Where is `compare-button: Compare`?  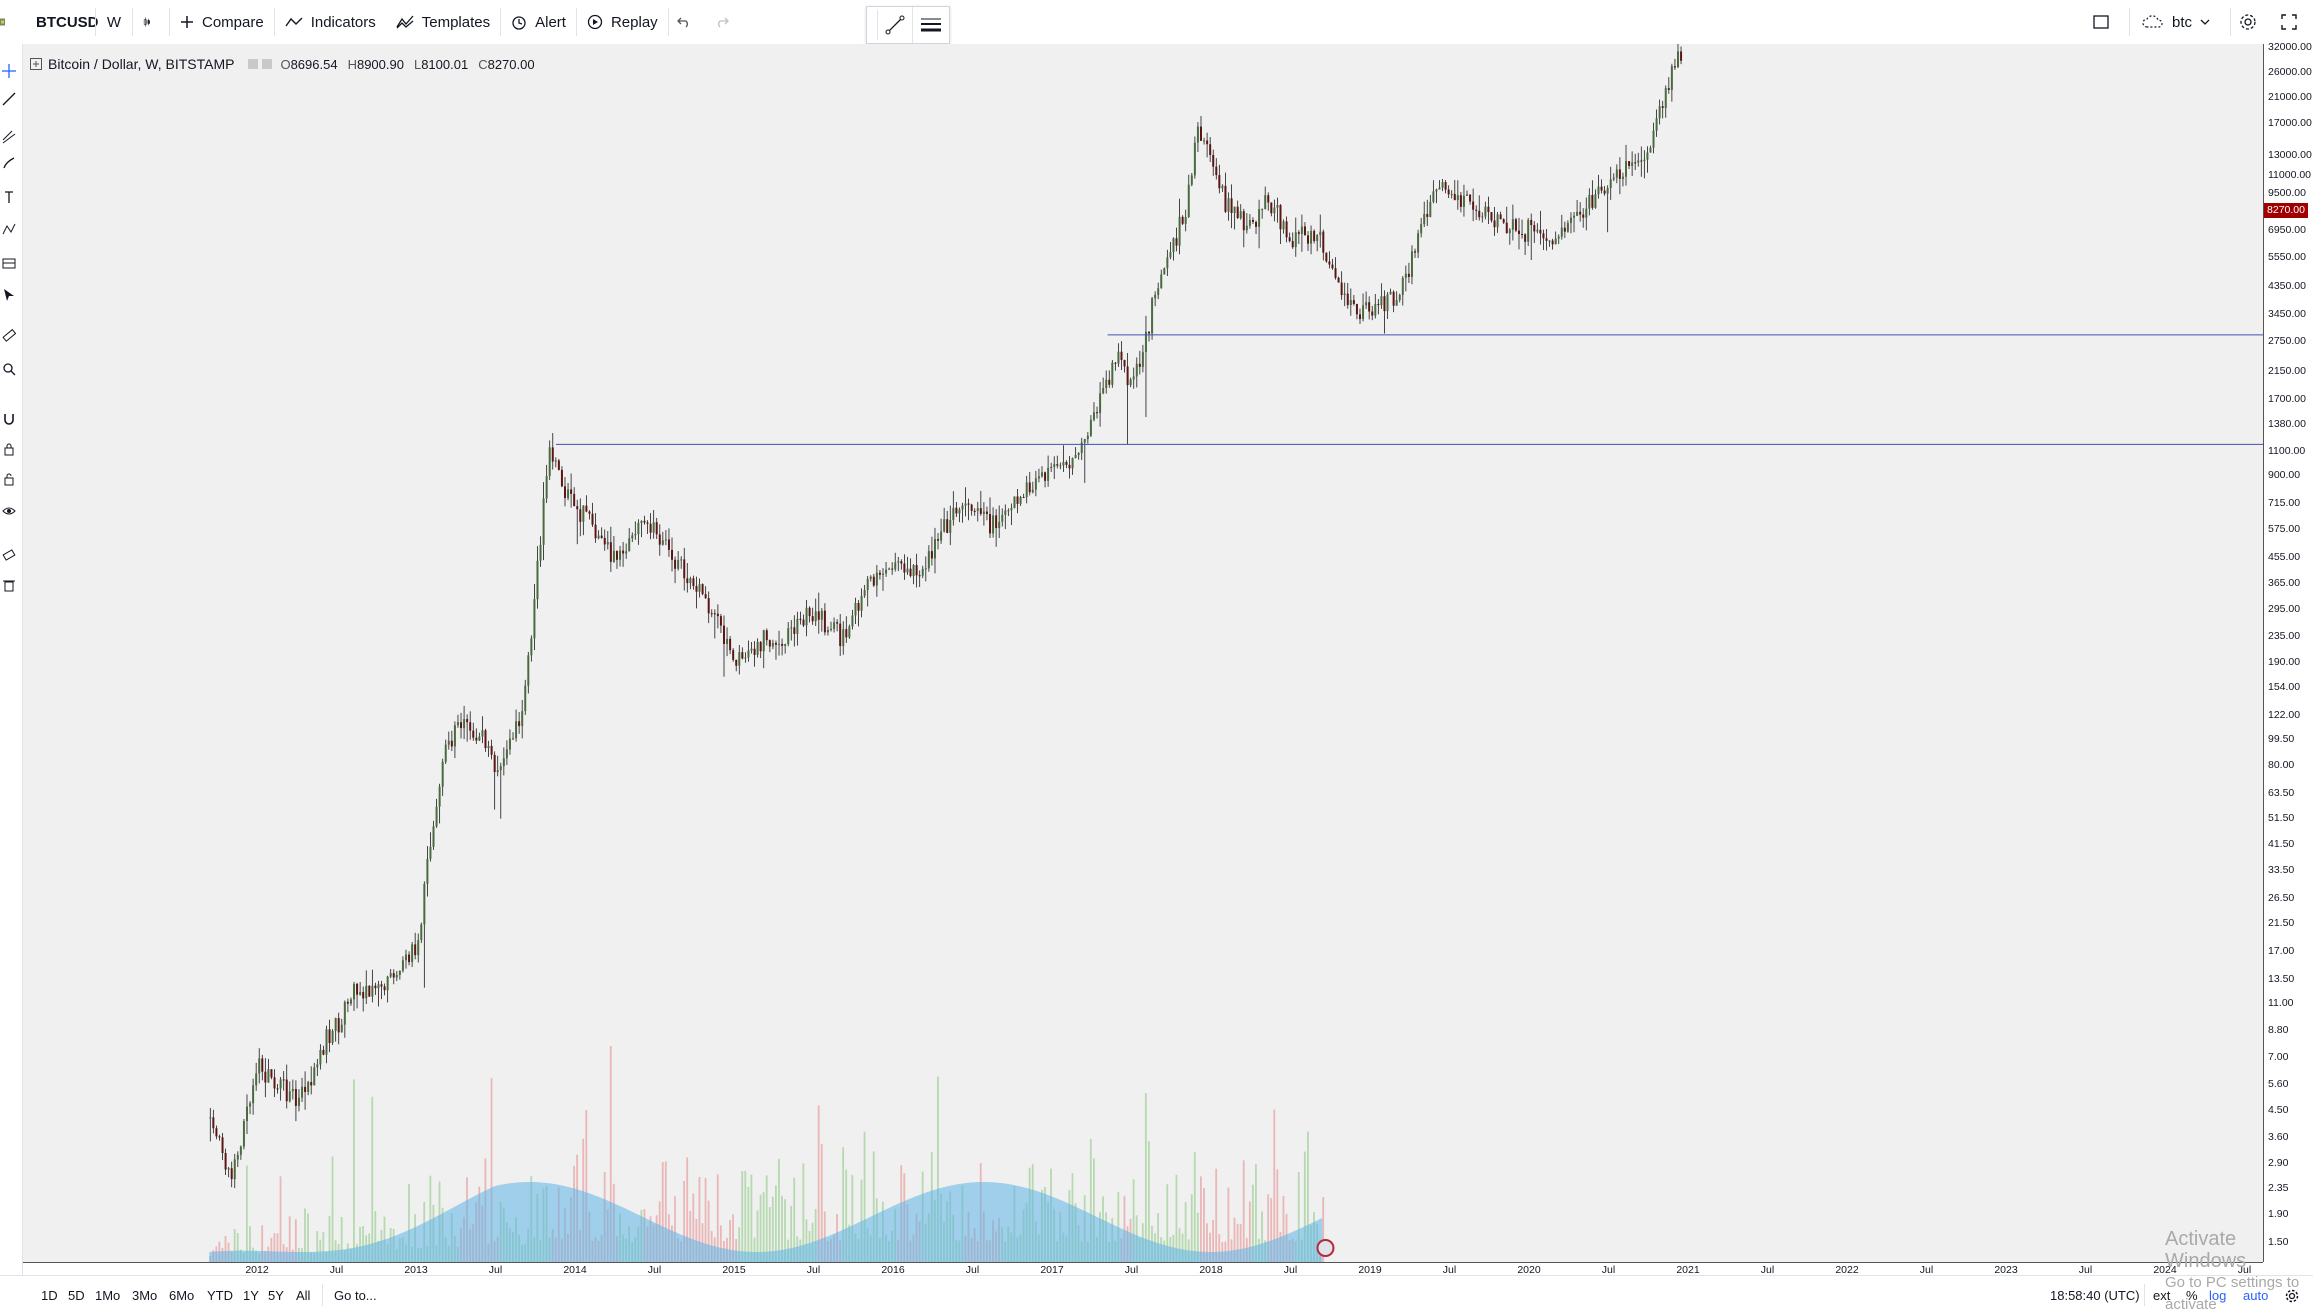 compare-button: Compare is located at coordinates (222, 22).